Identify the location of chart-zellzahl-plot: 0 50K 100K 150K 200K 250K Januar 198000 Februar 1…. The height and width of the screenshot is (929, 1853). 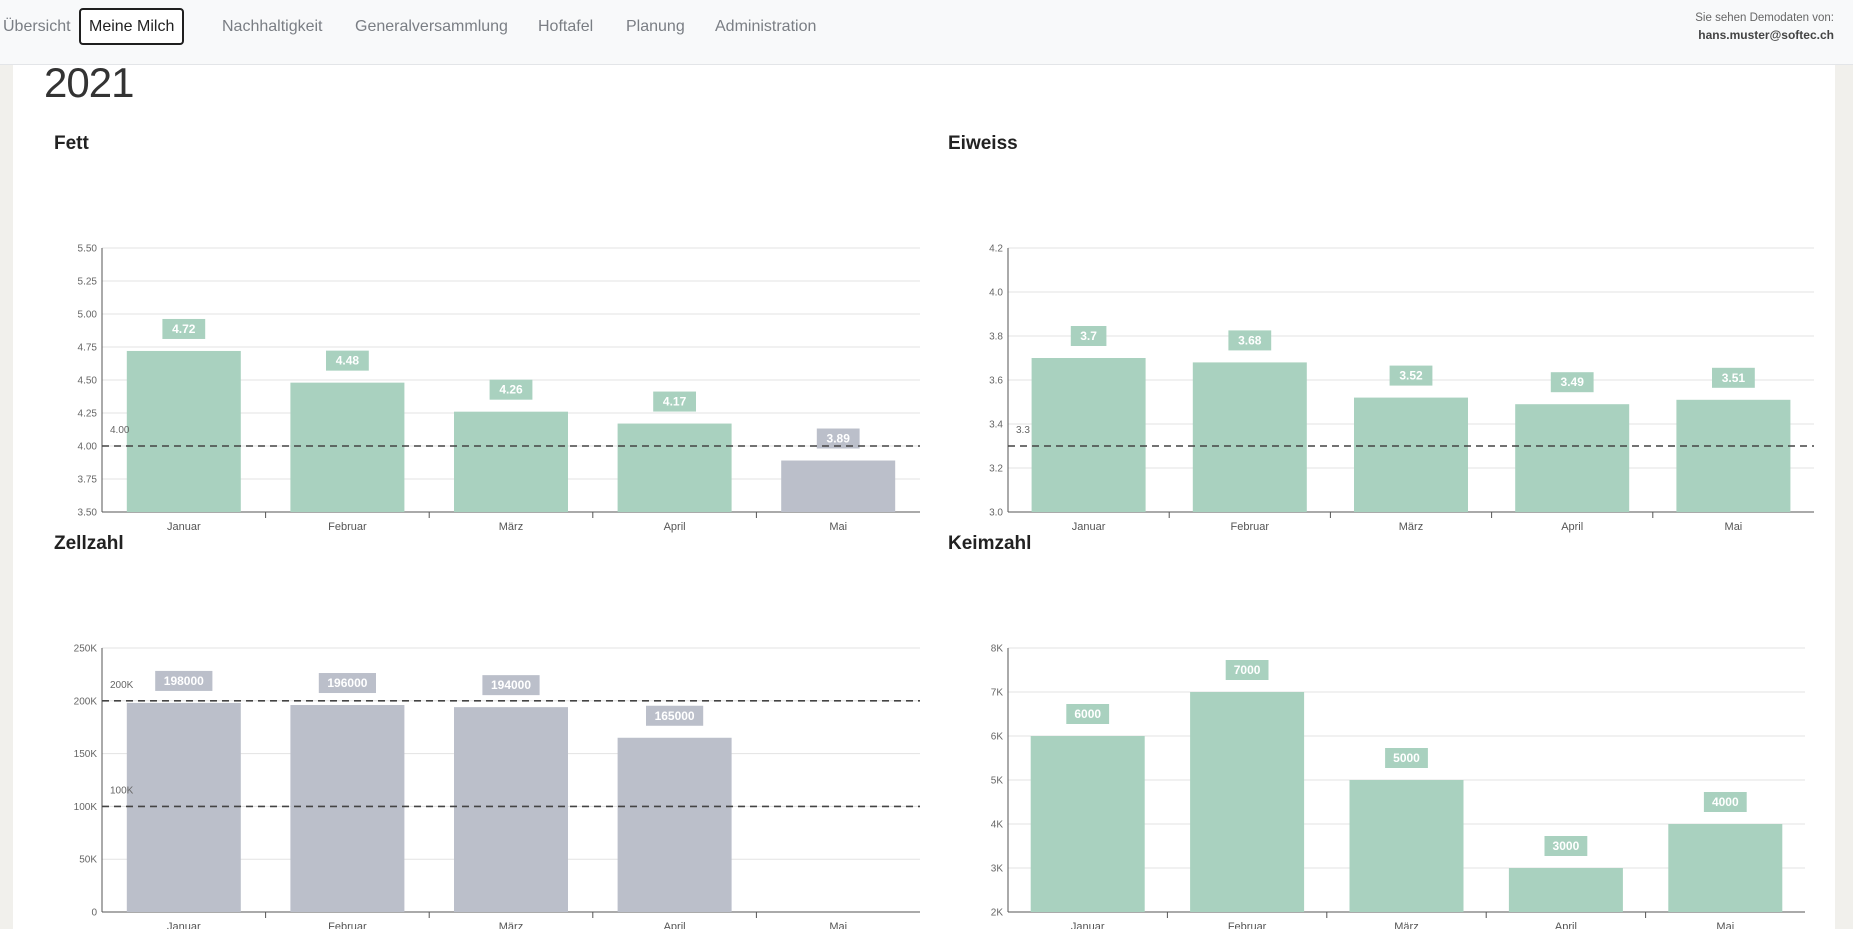
(497, 786).